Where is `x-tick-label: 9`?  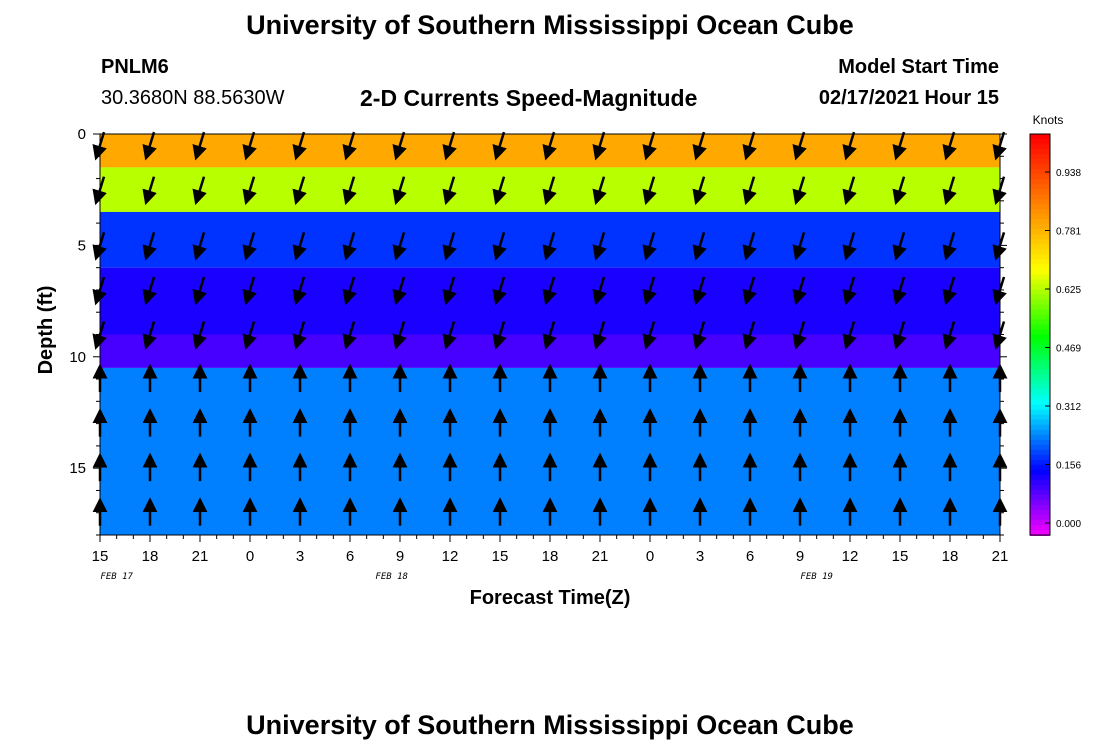 x-tick-label: 9 is located at coordinates (400, 556).